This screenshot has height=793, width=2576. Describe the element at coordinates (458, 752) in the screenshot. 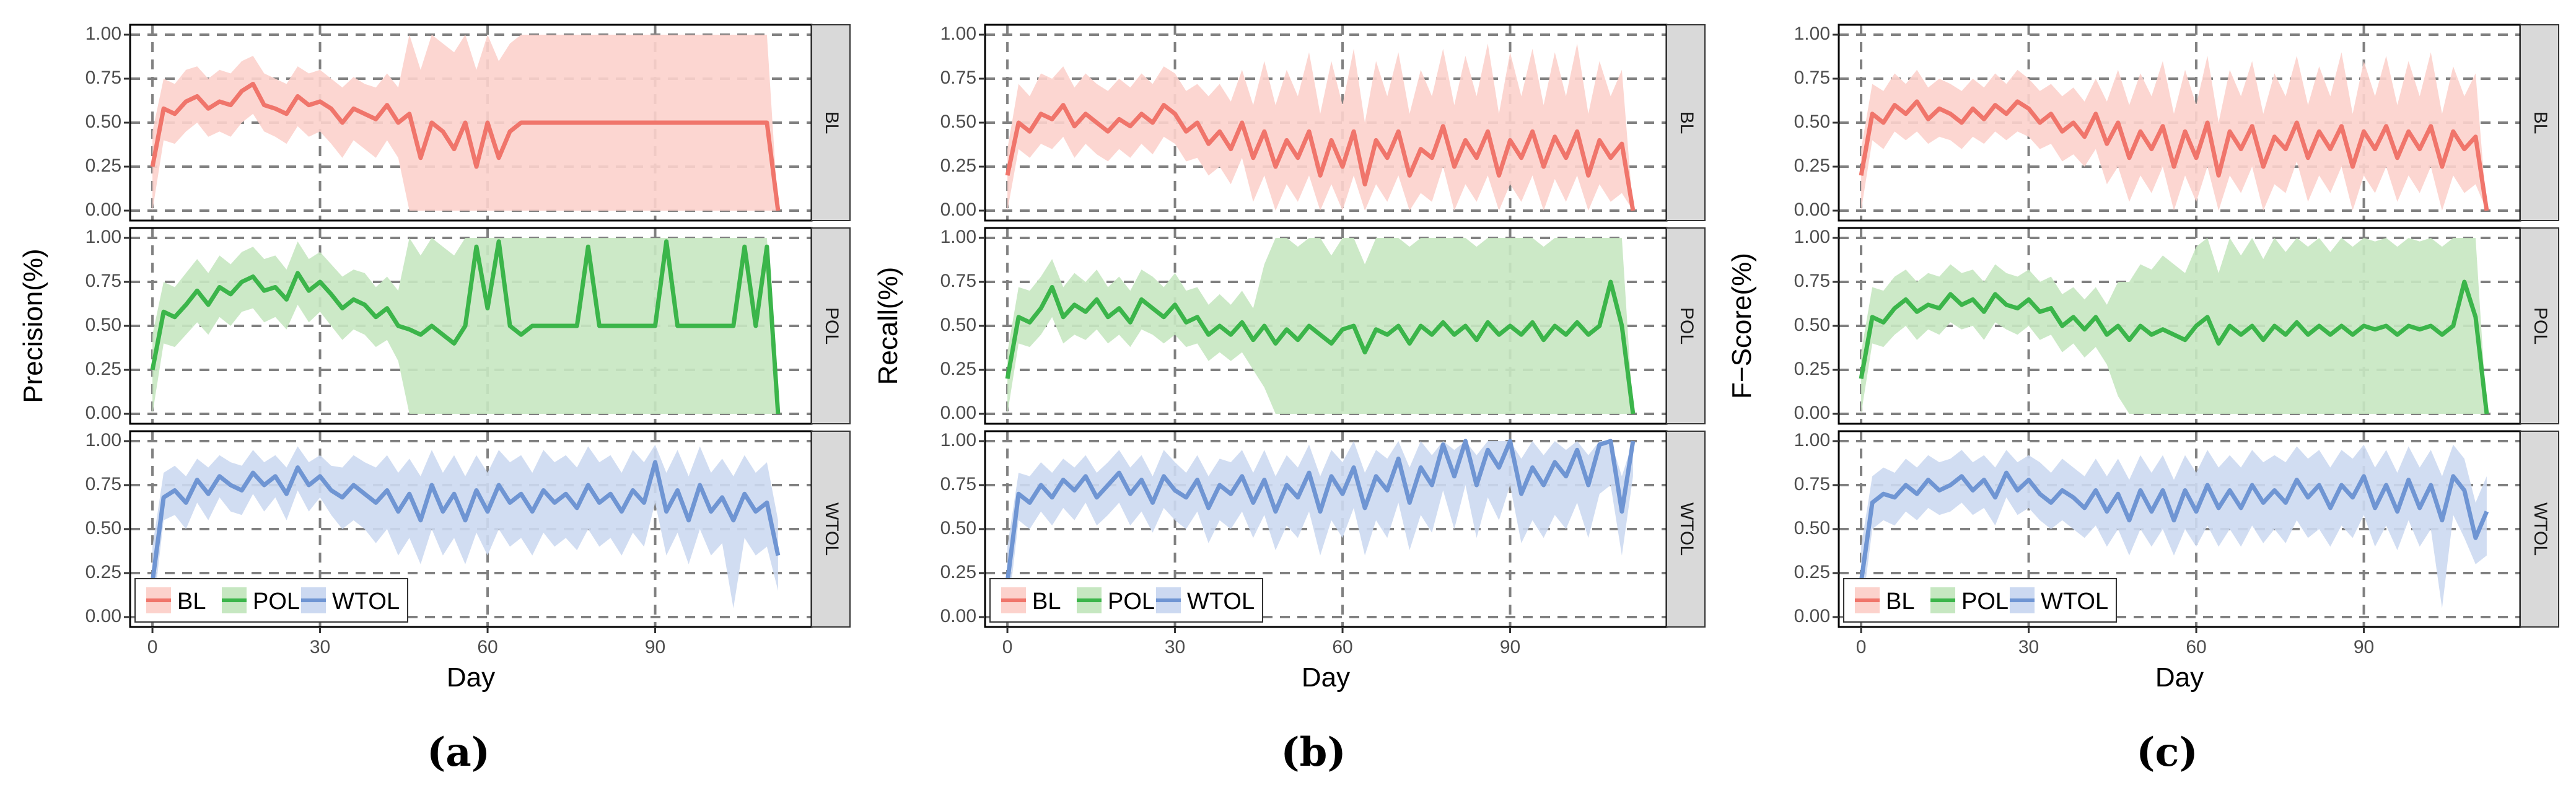

I see `panel-caption: (a)` at that location.